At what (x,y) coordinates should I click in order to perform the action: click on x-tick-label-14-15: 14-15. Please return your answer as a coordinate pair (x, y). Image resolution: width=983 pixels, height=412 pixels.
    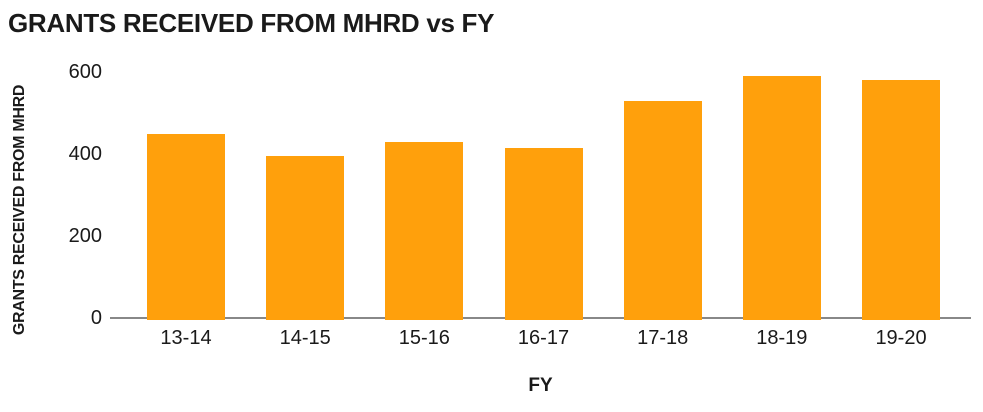
    Looking at the image, I should click on (305, 338).